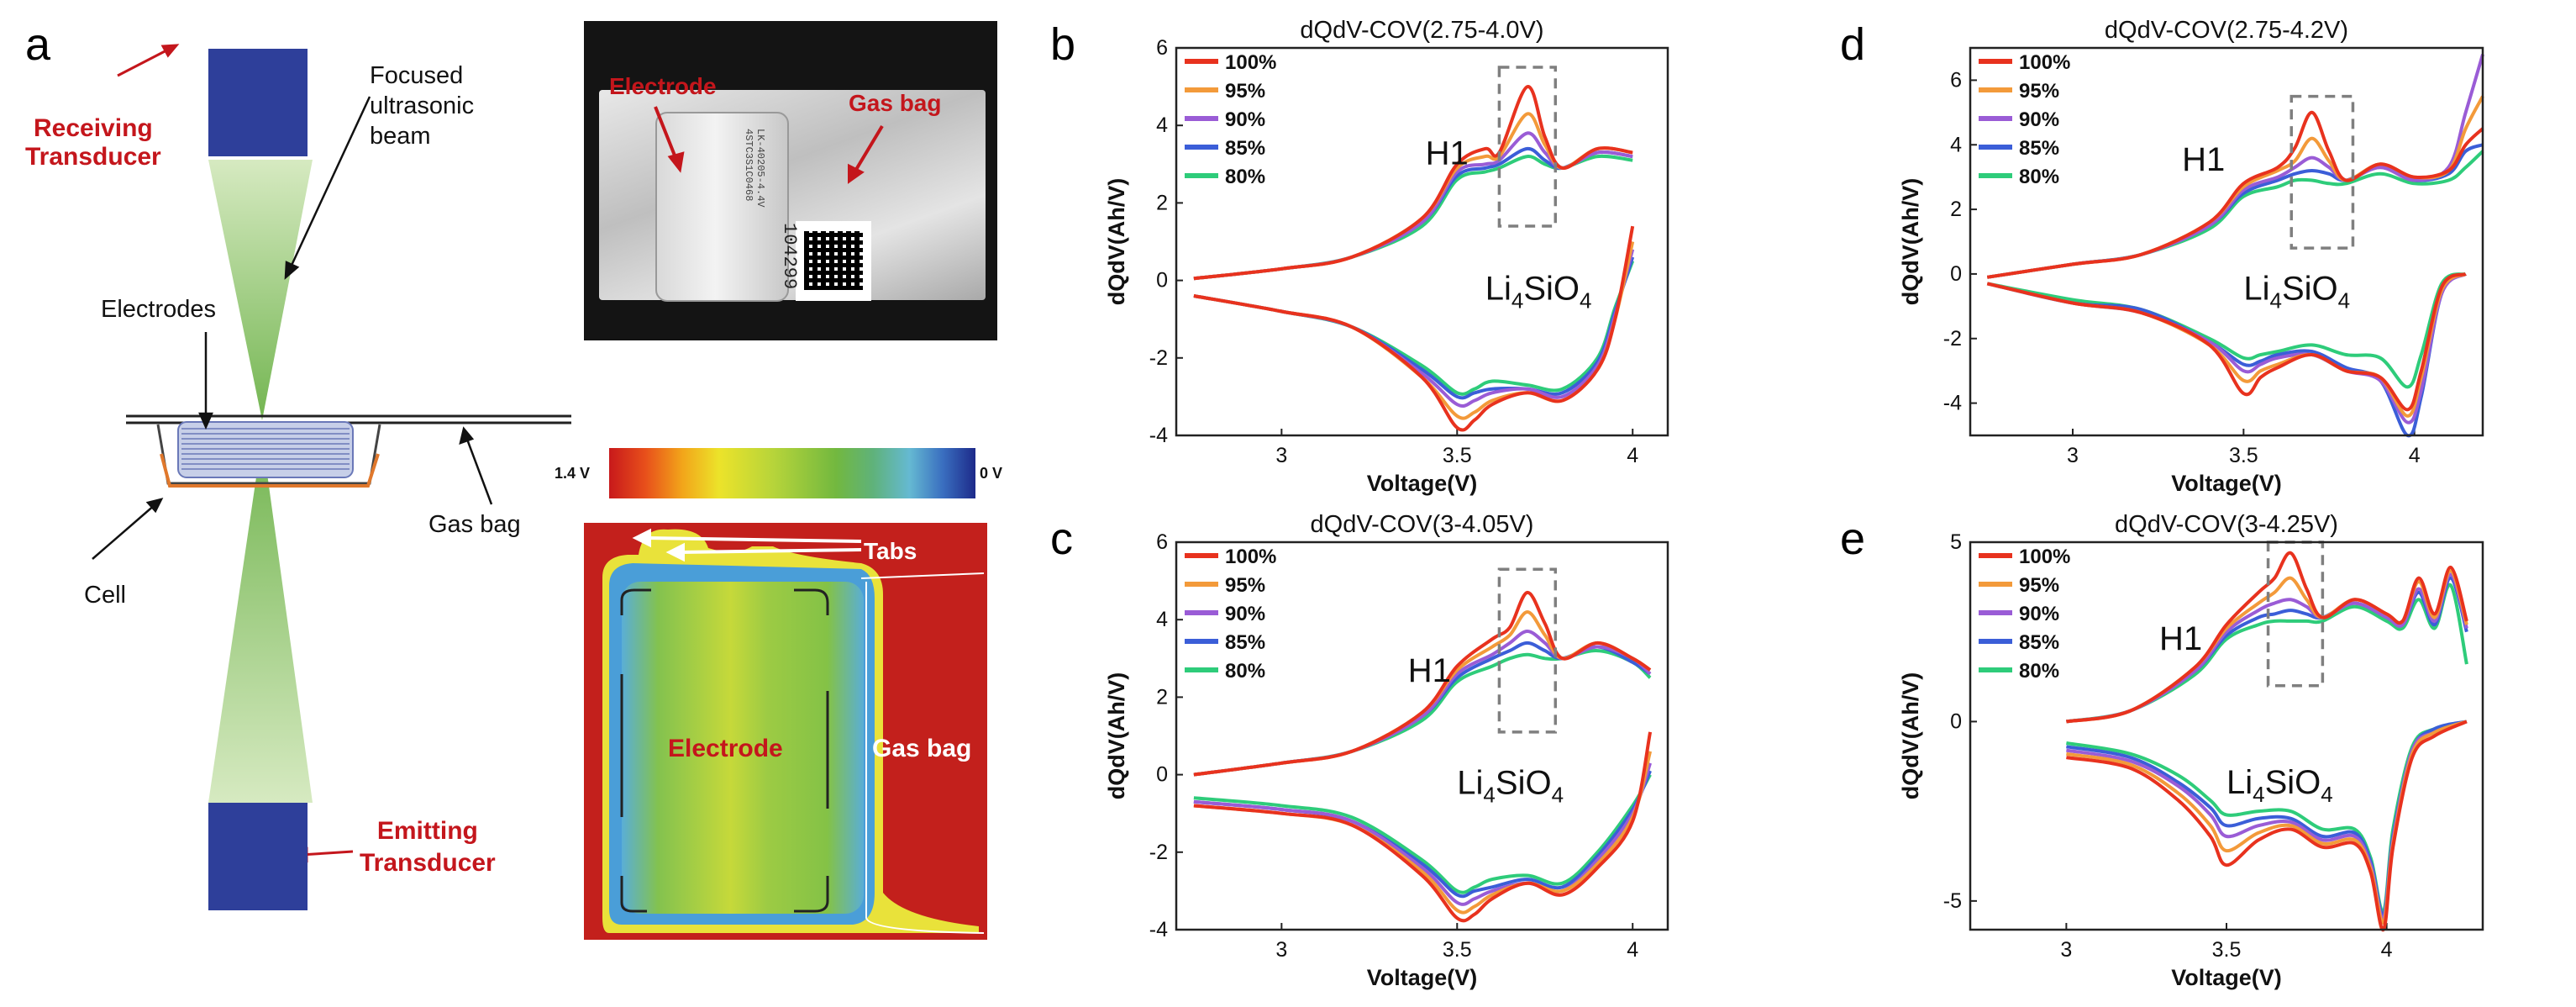 The image size is (2576, 1007). What do you see at coordinates (895, 103) in the screenshot?
I see `photo-gas-bag-label: Gas bag` at bounding box center [895, 103].